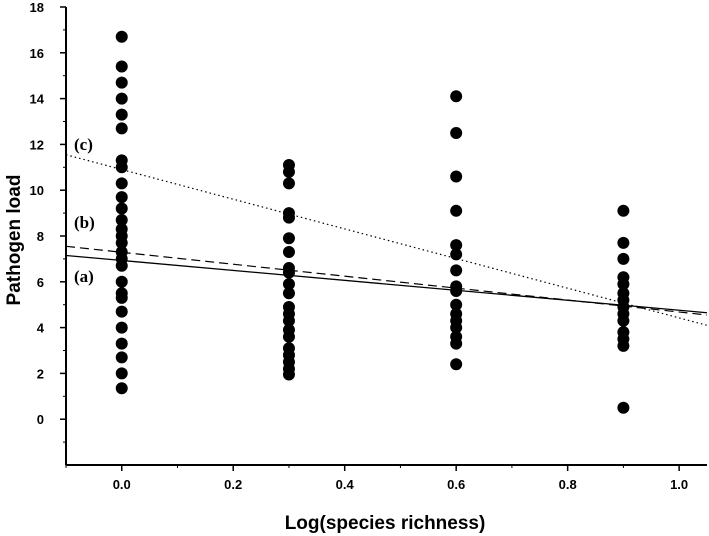  I want to click on x-tick-label: 0.4, so click(345, 484).